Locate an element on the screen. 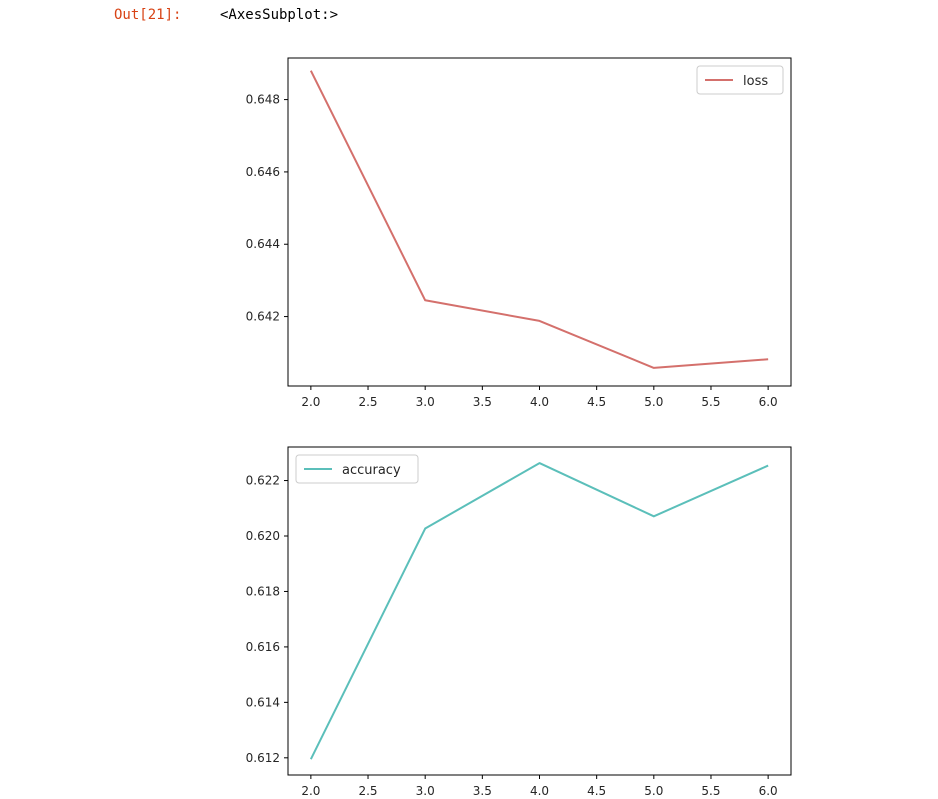 This screenshot has width=938, height=799. legend: loss is located at coordinates (740, 80).